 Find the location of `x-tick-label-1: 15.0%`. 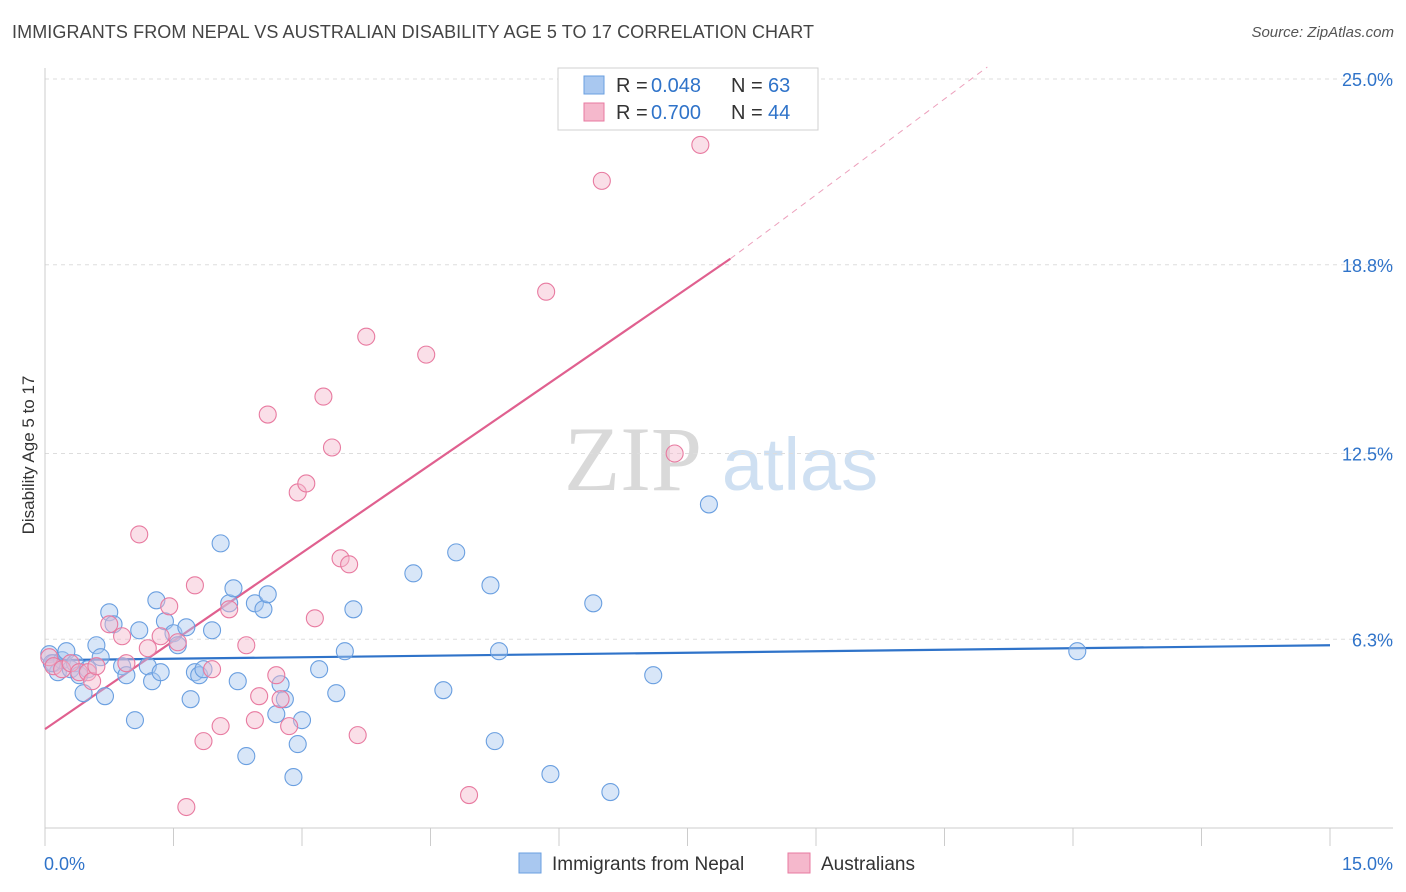

x-tick-label-1: 15.0% is located at coordinates (1367, 864).